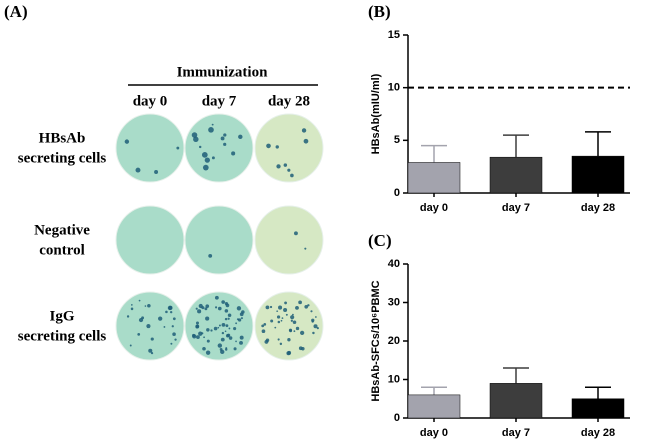 The width and height of the screenshot is (650, 445). Describe the element at coordinates (397, 140) in the screenshot. I see `y-tick-label: 5` at that location.